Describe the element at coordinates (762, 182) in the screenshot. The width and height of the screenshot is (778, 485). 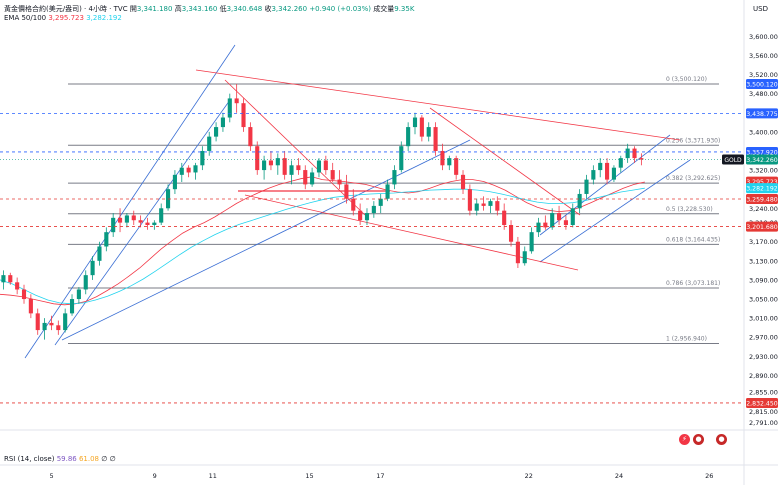
I see `price-tag-text: 3,295.723` at that location.